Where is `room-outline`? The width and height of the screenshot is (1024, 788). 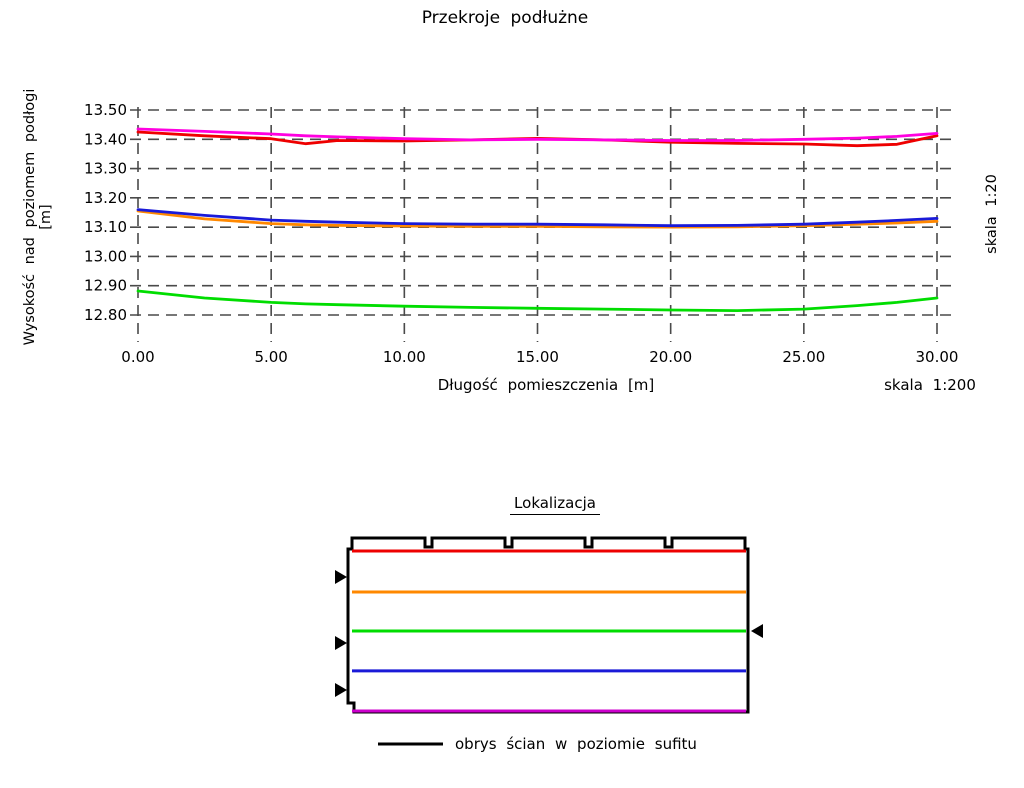
room-outline is located at coordinates (548, 625).